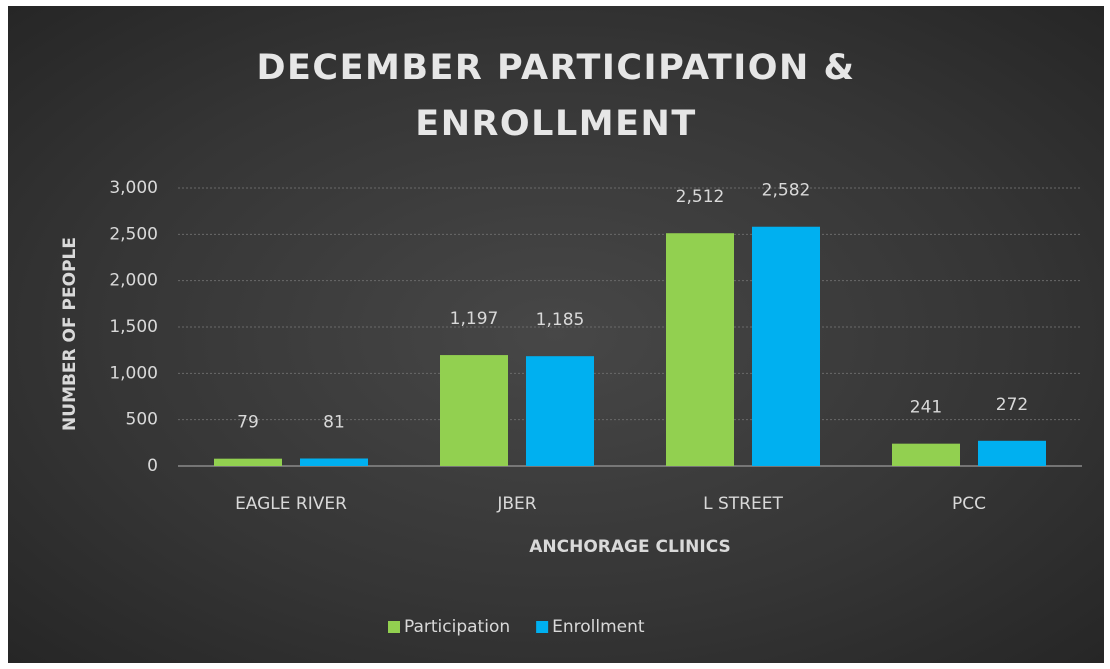 The image size is (1110, 669). Describe the element at coordinates (291, 504) in the screenshot. I see `x-tick-label: EAGLE RIVER` at that location.